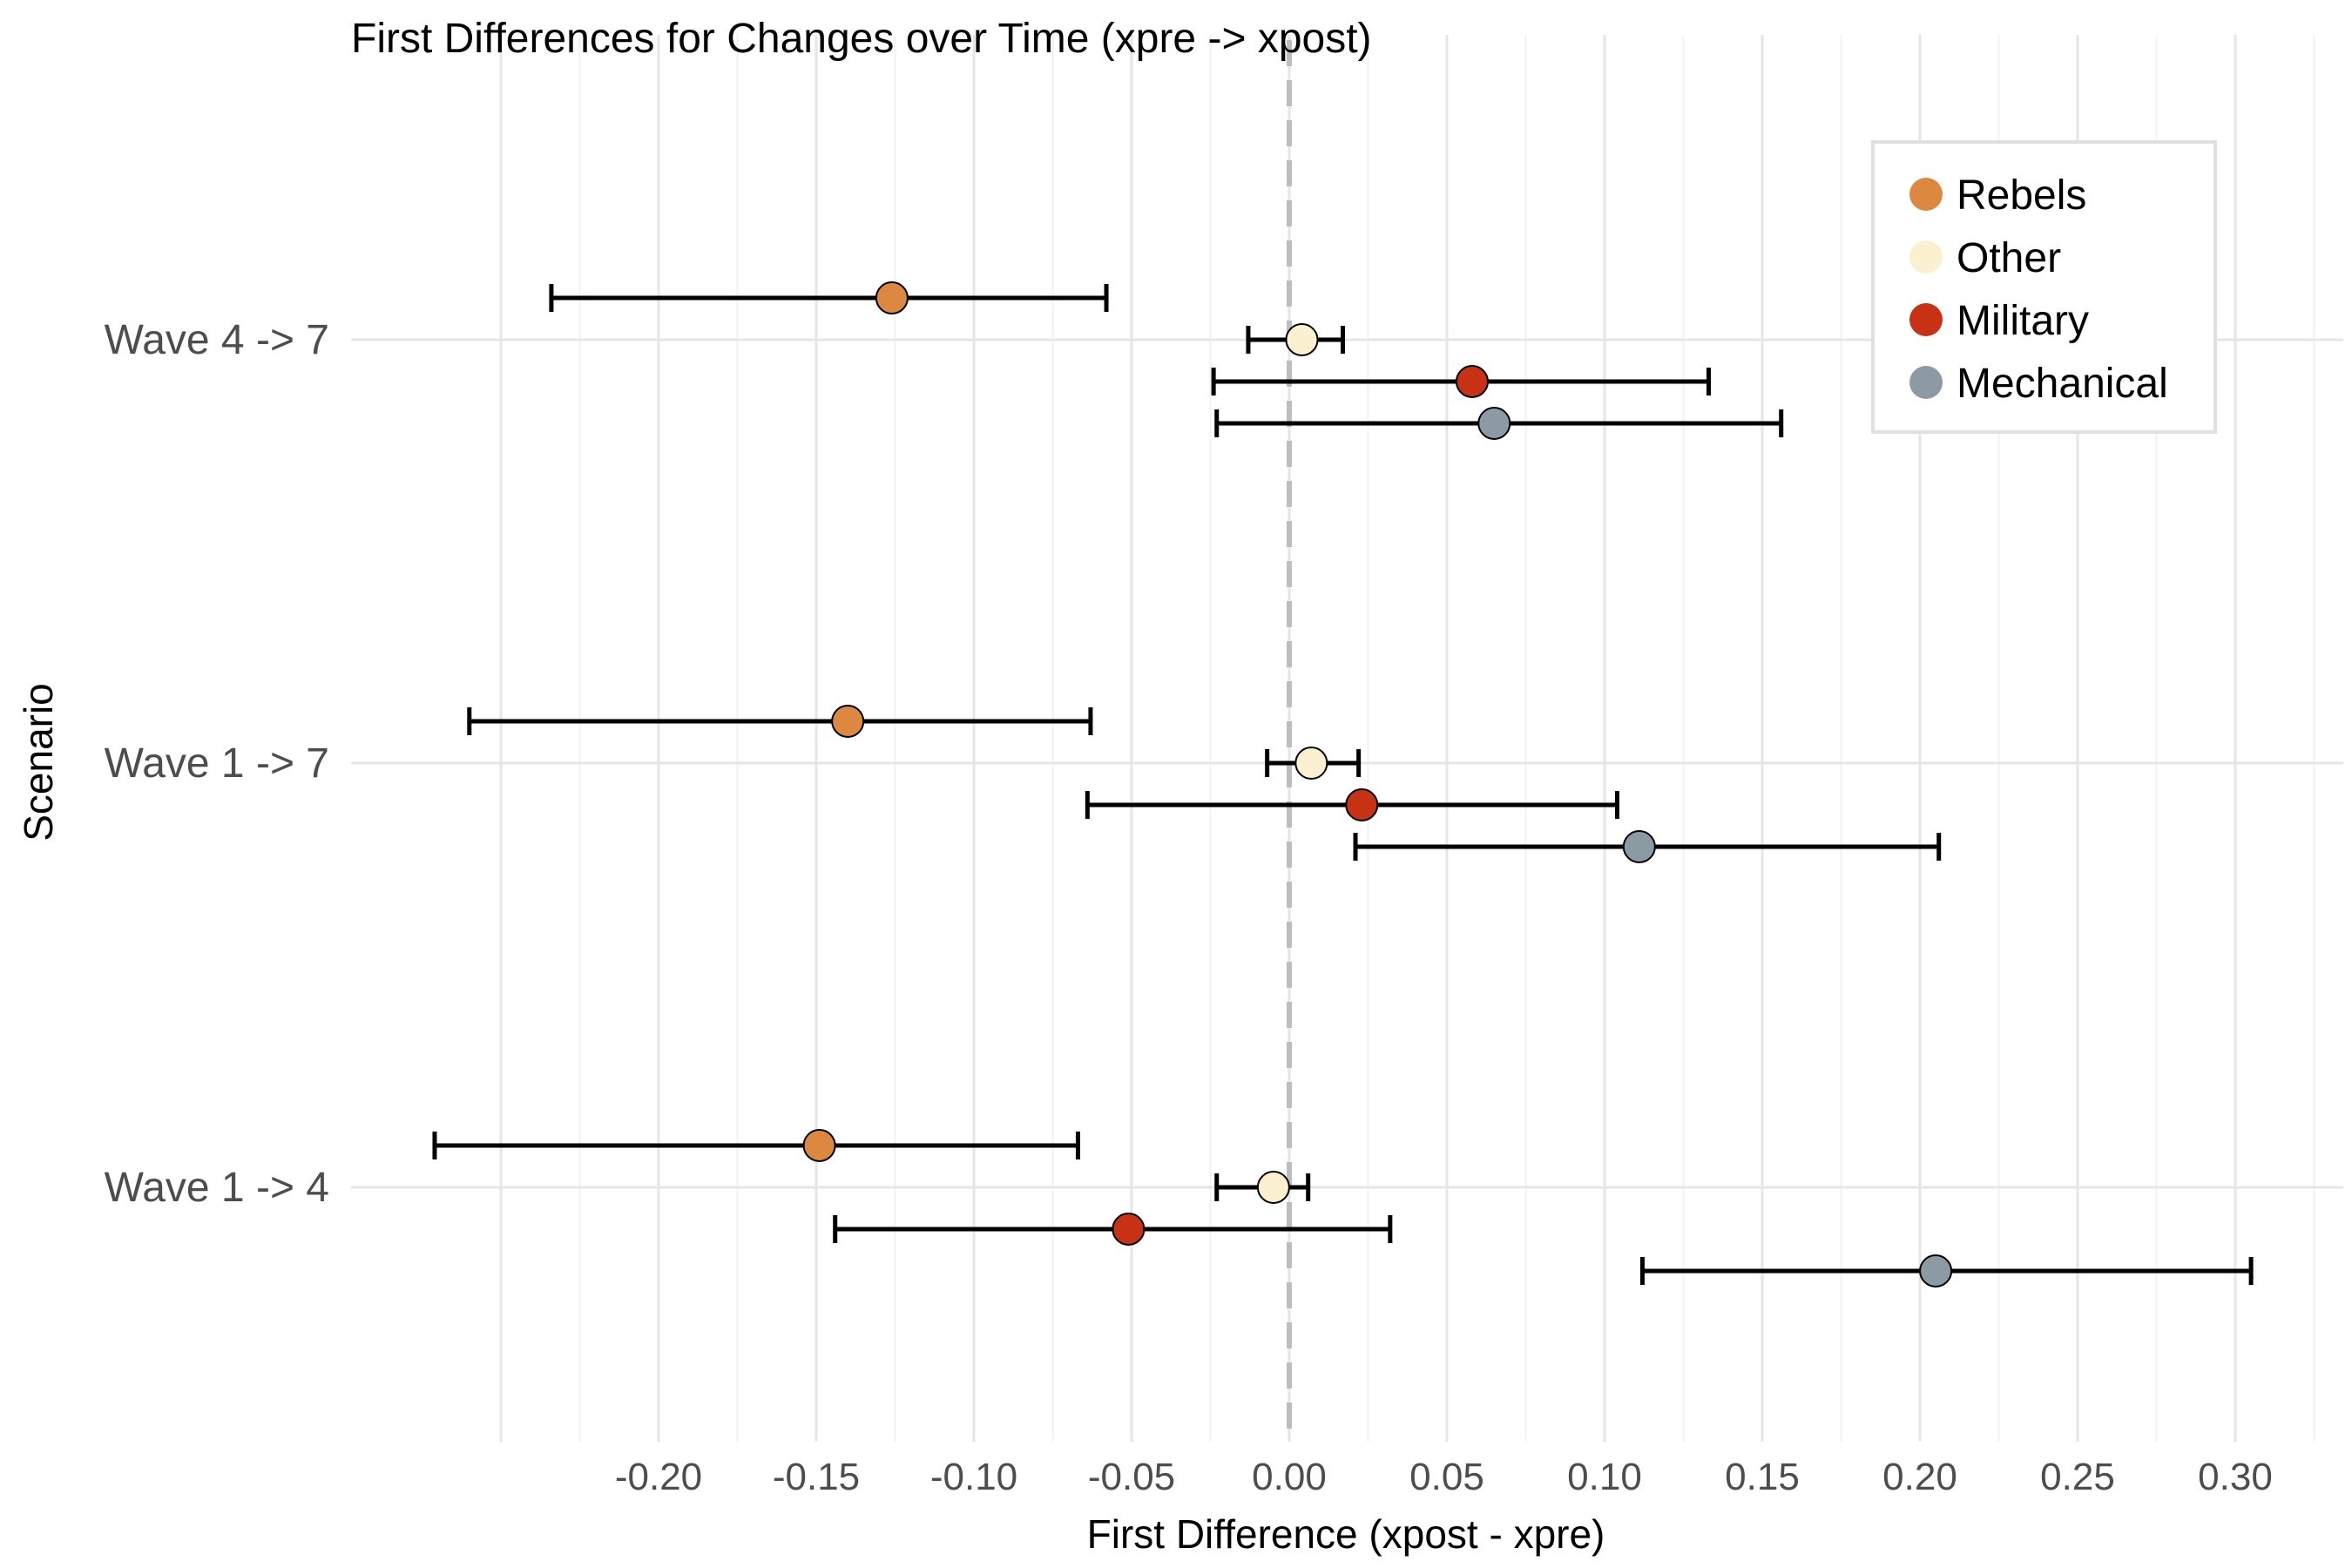 Image resolution: width=2352 pixels, height=1568 pixels. What do you see at coordinates (1290, 1477) in the screenshot?
I see `x-tick-label: 0.00` at bounding box center [1290, 1477].